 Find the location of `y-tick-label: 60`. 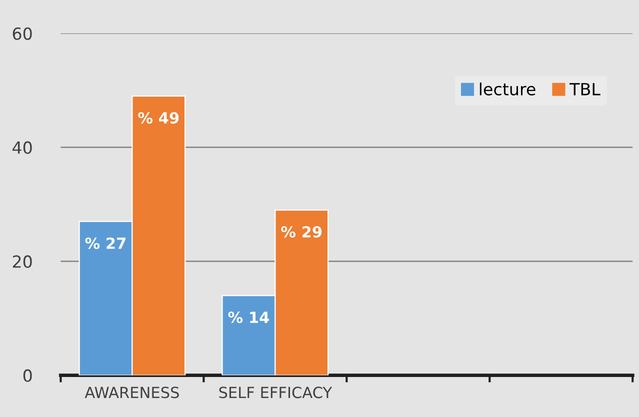

y-tick-label: 60 is located at coordinates (22, 33).